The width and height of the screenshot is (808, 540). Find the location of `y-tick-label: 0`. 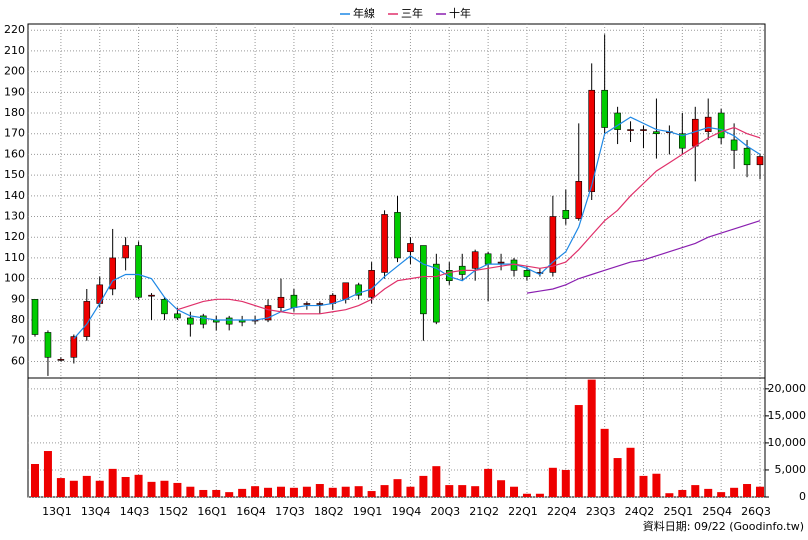

y-tick-label: 0 is located at coordinates (802, 496).